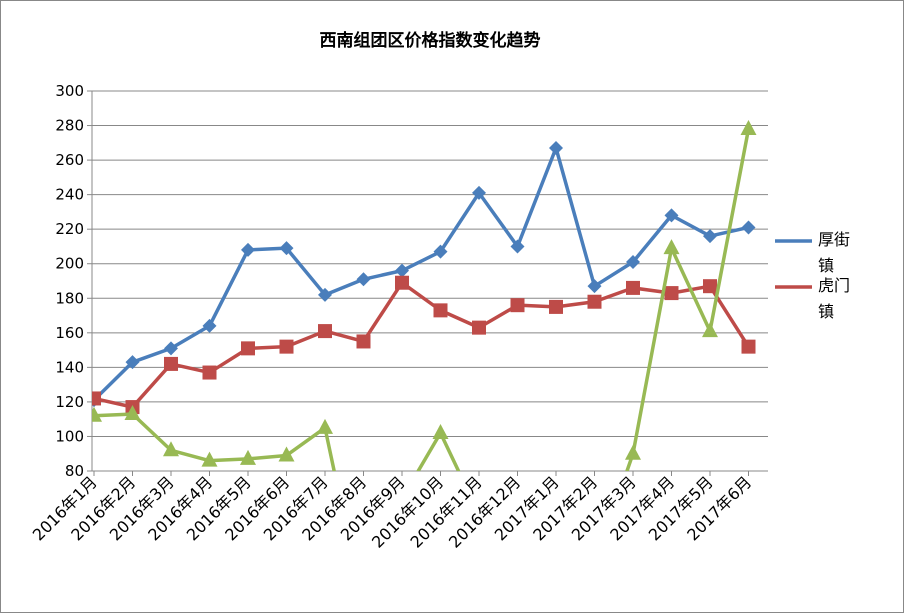  What do you see at coordinates (430, 40) in the screenshot?
I see `chart-title: 西南组团区价格指数变化趋势` at bounding box center [430, 40].